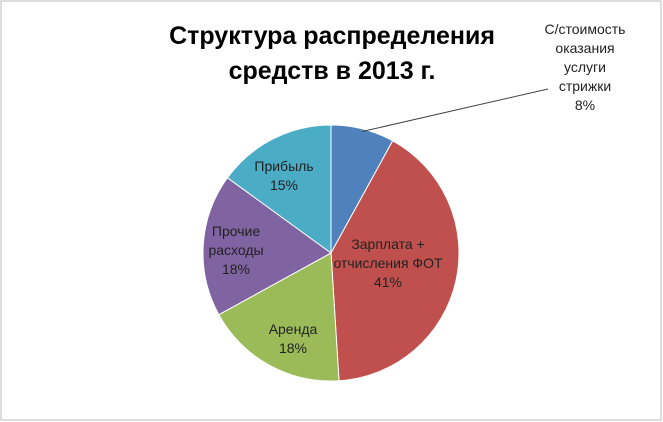 The height and width of the screenshot is (422, 663). What do you see at coordinates (455, 110) in the screenshot?
I see `leader-line` at bounding box center [455, 110].